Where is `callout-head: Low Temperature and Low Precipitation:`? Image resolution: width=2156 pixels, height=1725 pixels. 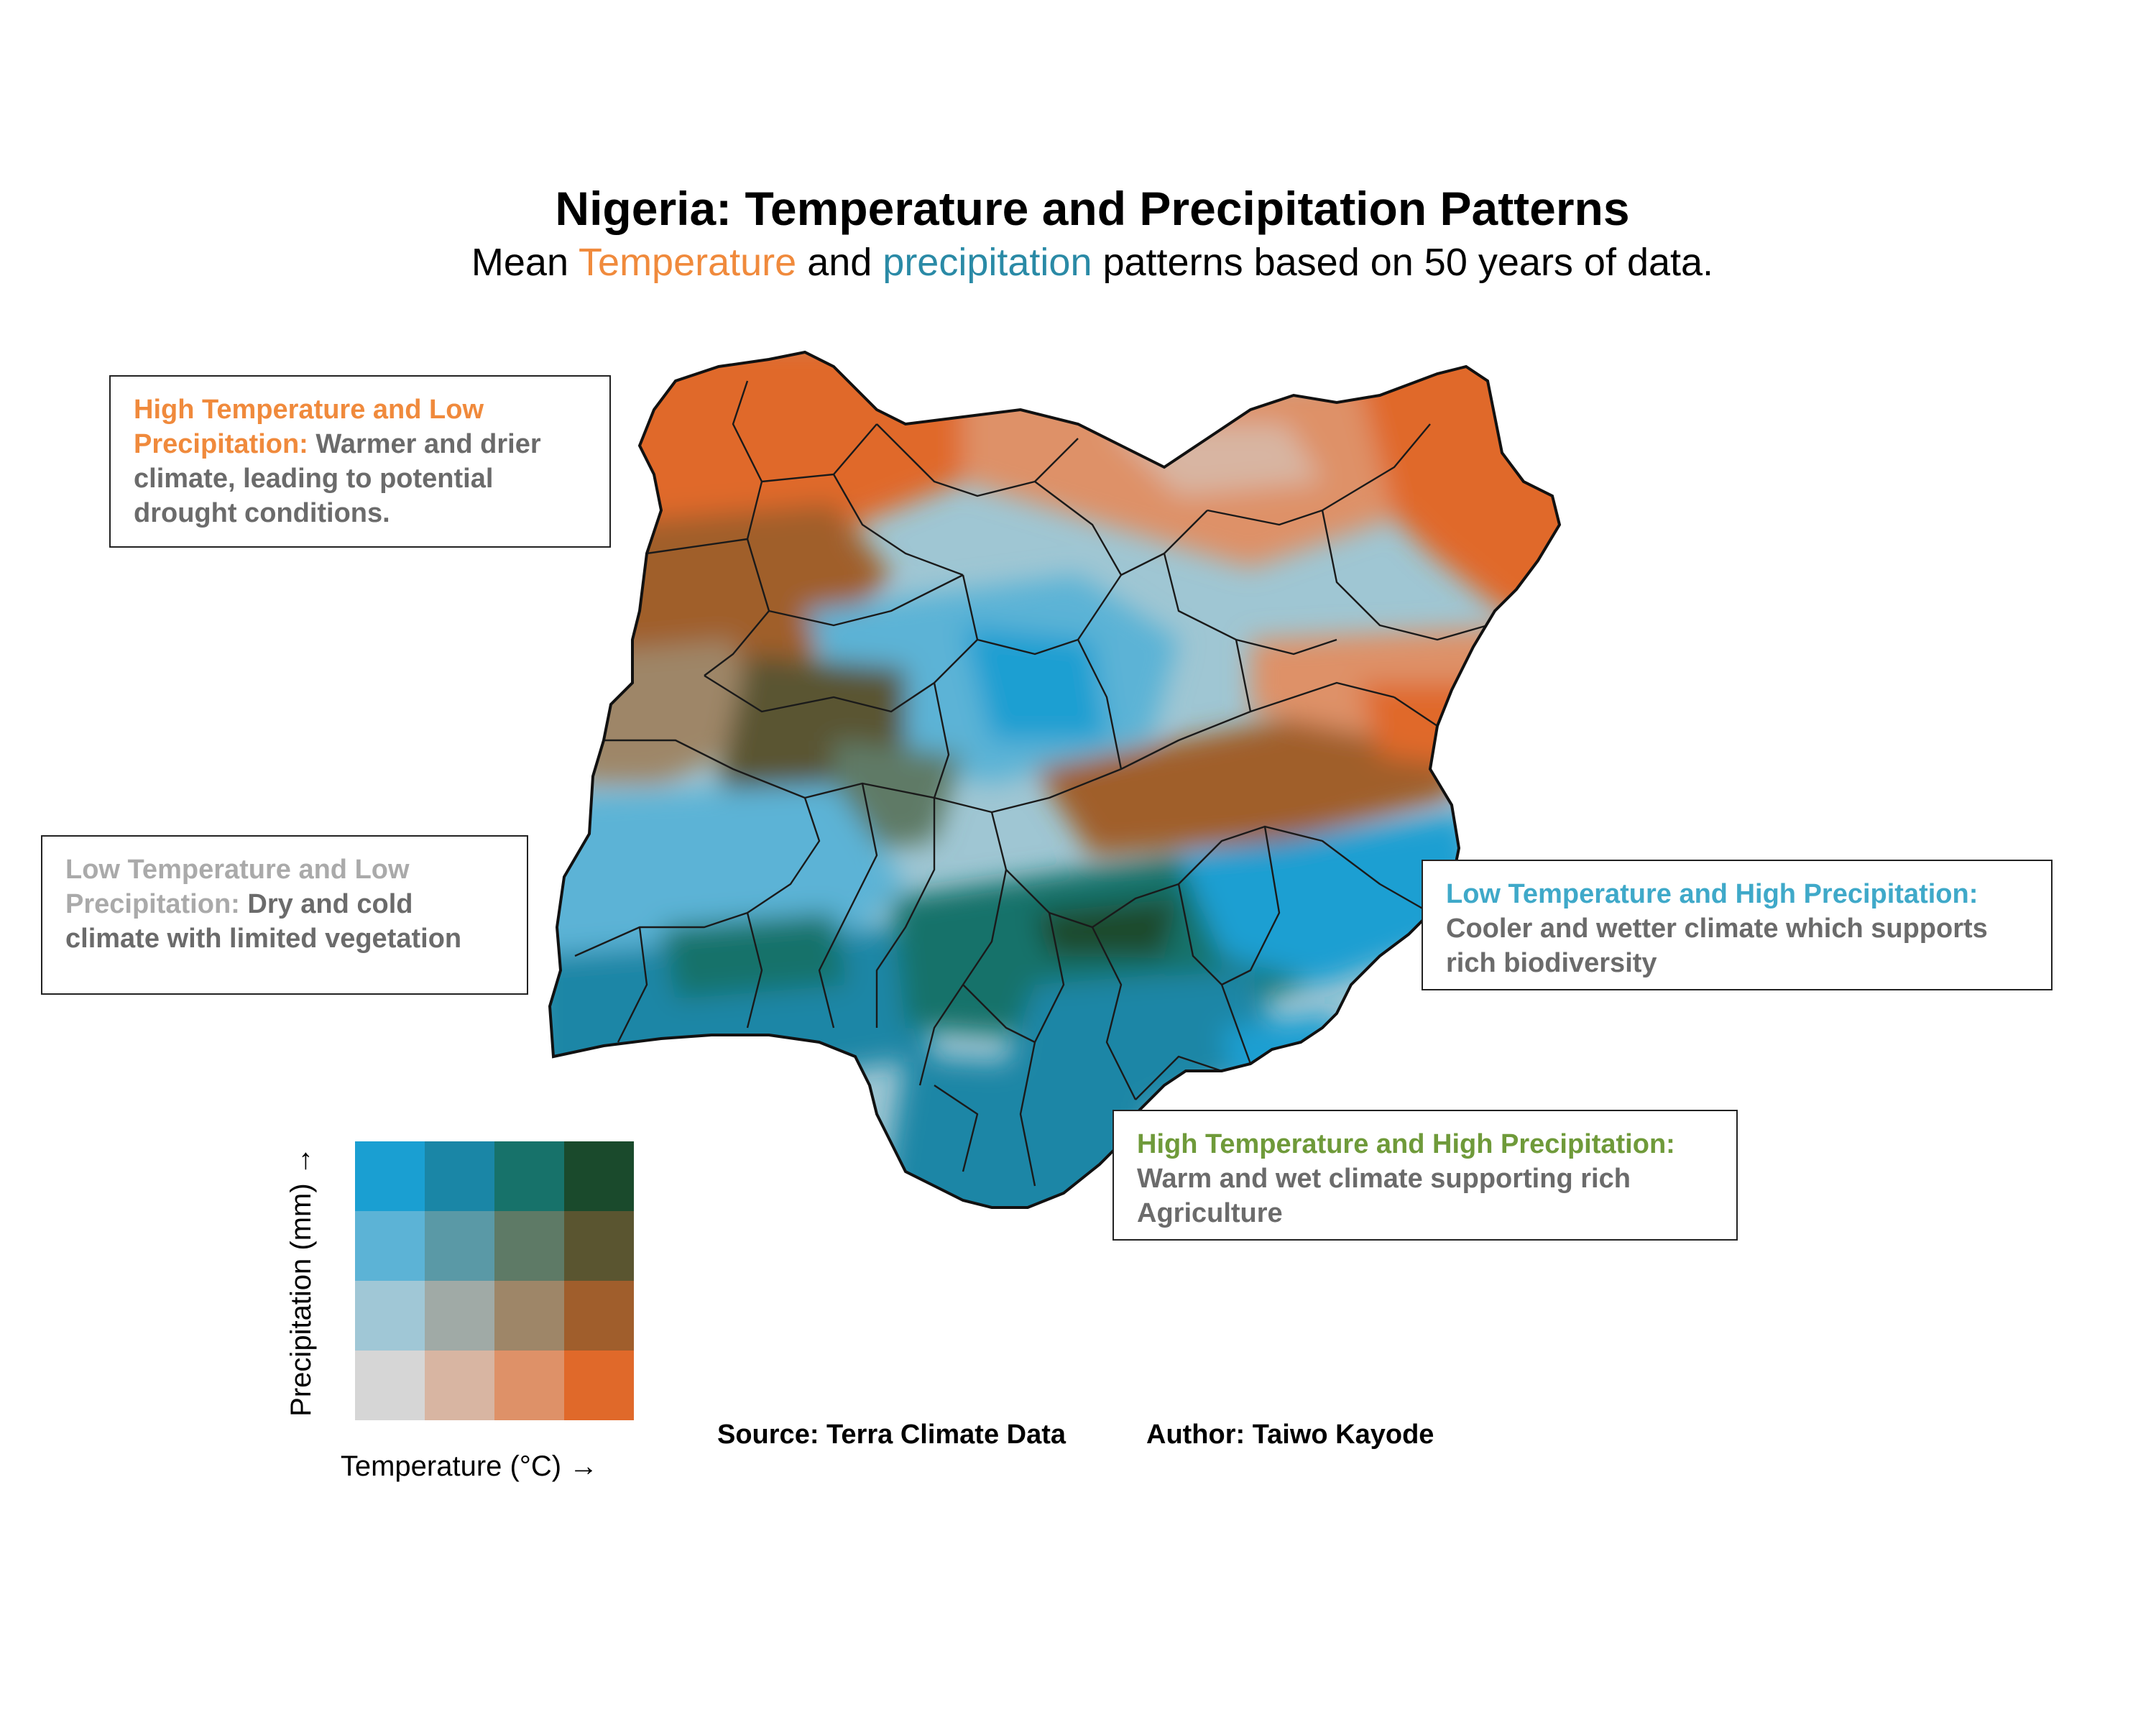 callout-head: Low Temperature and Low Precipitation: is located at coordinates (238, 887).